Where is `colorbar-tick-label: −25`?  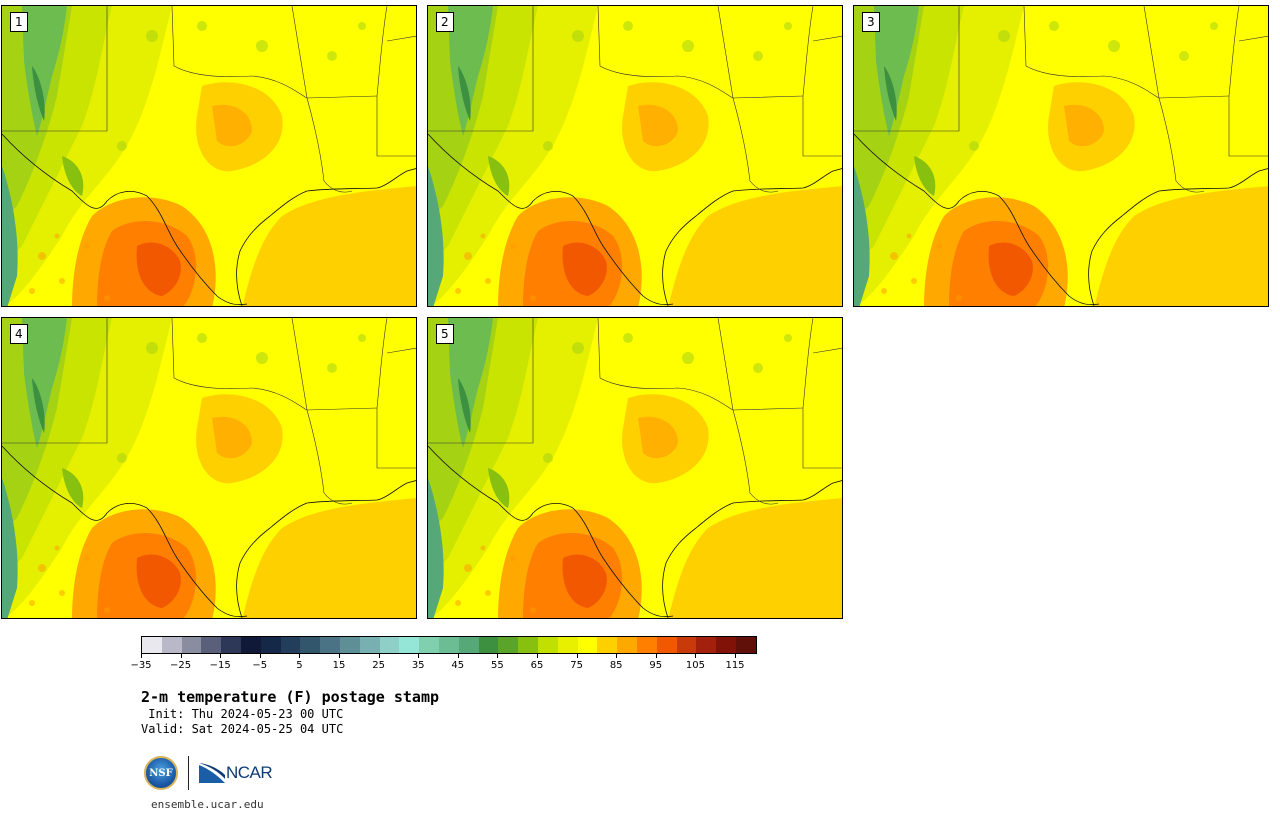
colorbar-tick-label: −25 is located at coordinates (181, 665).